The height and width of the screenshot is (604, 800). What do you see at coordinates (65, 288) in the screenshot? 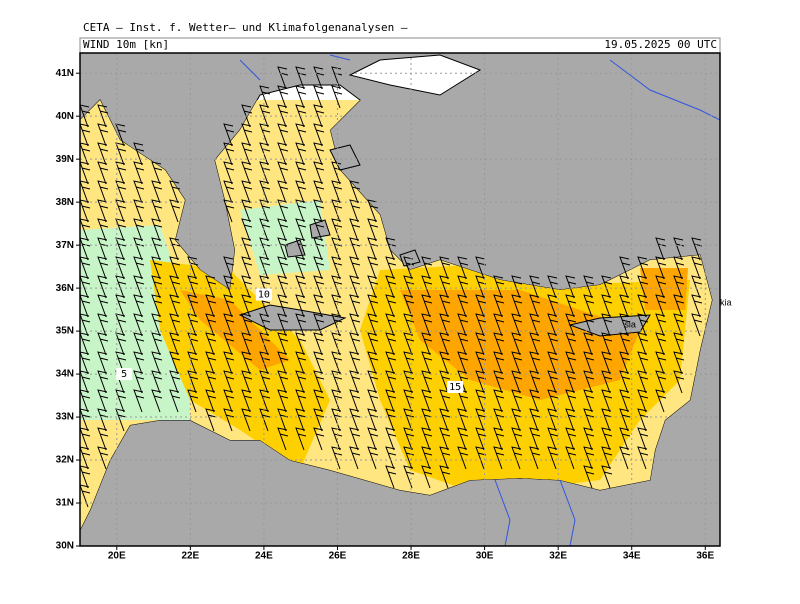
I see `y-tick-label: 36N` at bounding box center [65, 288].